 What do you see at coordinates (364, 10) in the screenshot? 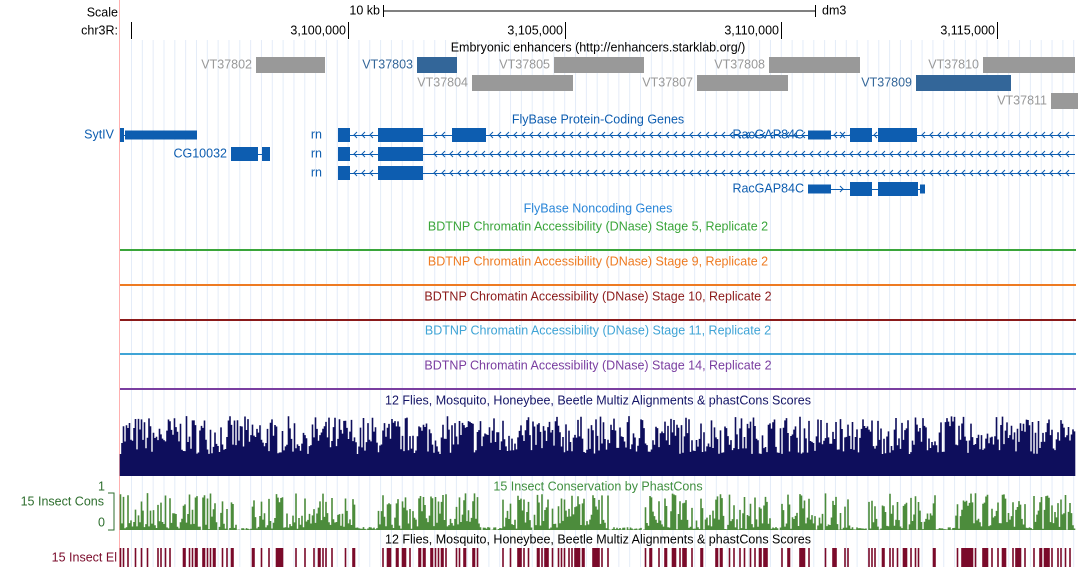
I see `scale-bar-label: 10 kb` at bounding box center [364, 10].